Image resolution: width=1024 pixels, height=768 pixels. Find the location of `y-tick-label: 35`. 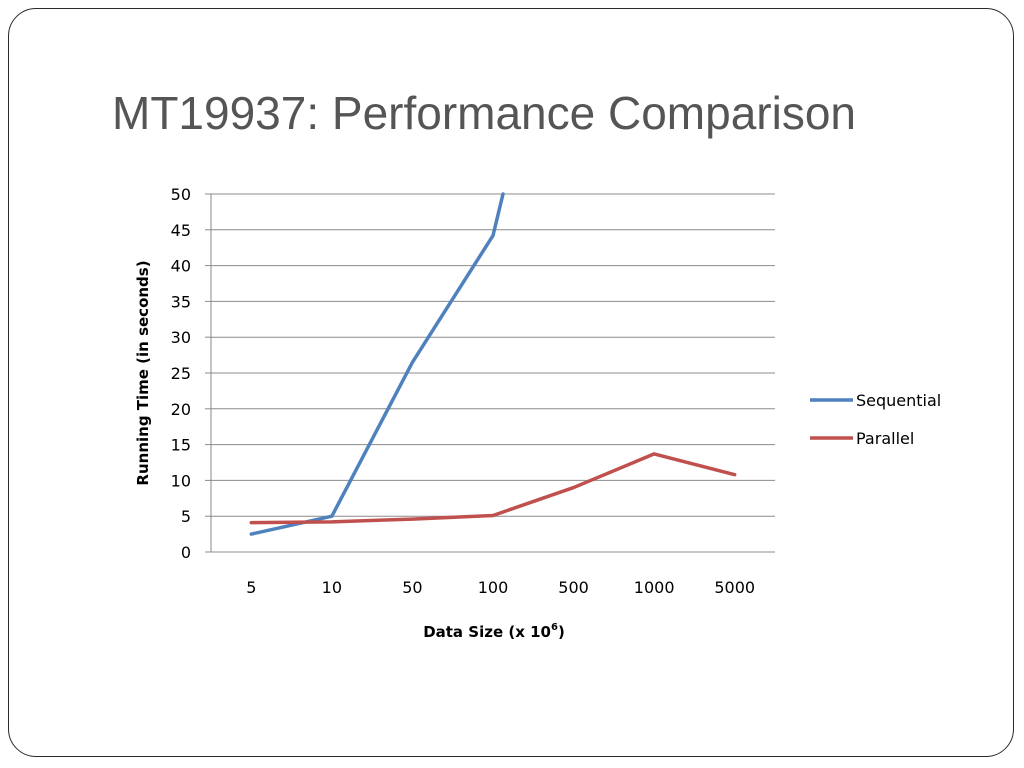

y-tick-label: 35 is located at coordinates (181, 301).